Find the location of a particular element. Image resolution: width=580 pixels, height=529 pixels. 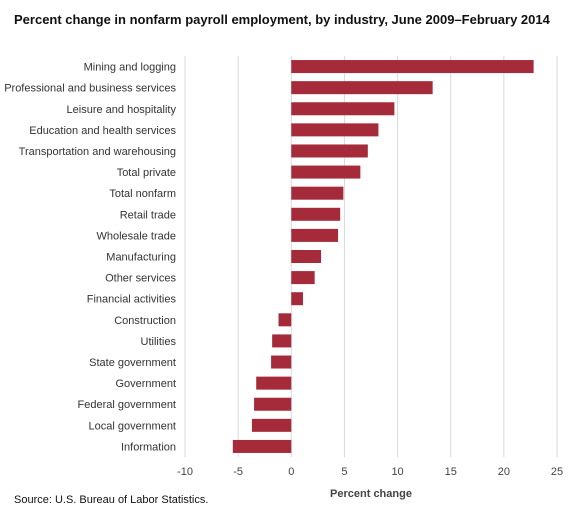

category-label: Utilities is located at coordinates (159, 342).